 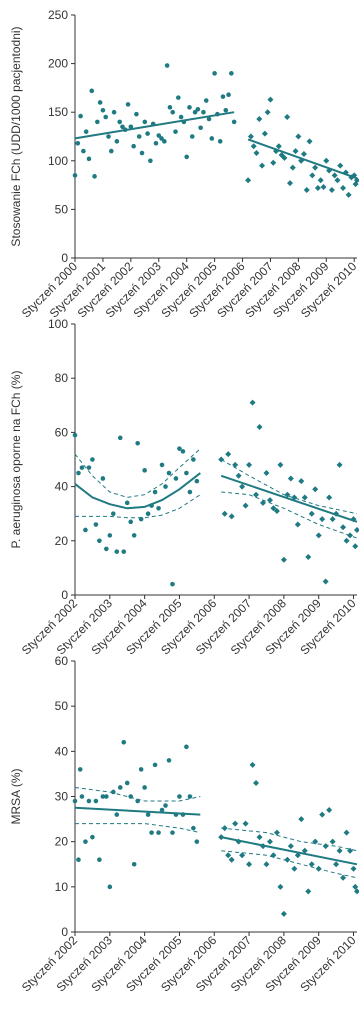 What do you see at coordinates (58, 15) in the screenshot?
I see `y-tick-label: 250` at bounding box center [58, 15].